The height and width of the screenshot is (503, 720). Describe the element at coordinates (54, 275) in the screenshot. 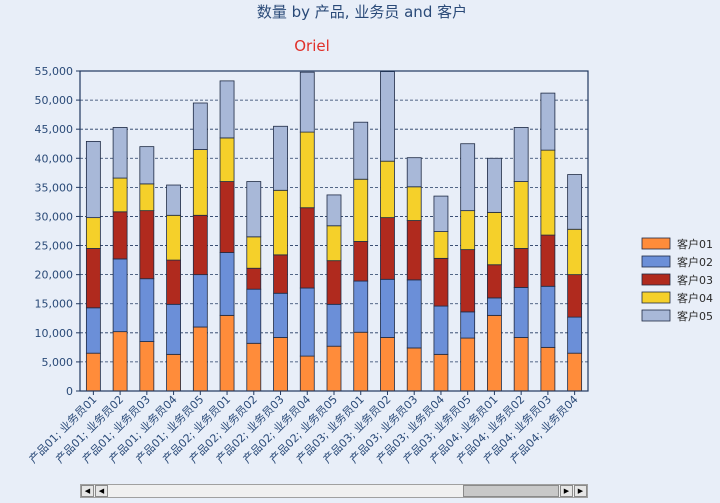

I see `y-tick-label: 20,000` at that location.